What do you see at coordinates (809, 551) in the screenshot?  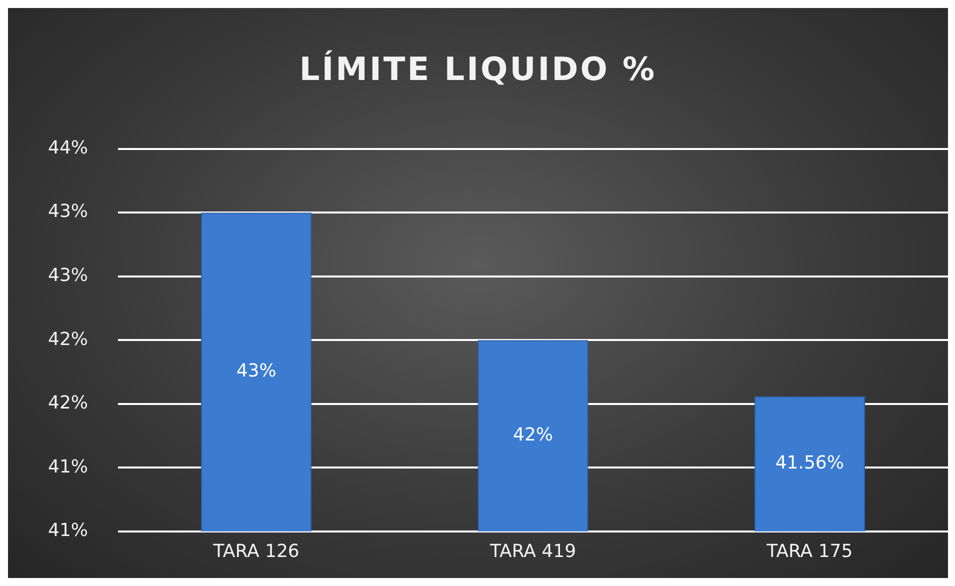 I see `x-tick-label: TARA 175` at bounding box center [809, 551].